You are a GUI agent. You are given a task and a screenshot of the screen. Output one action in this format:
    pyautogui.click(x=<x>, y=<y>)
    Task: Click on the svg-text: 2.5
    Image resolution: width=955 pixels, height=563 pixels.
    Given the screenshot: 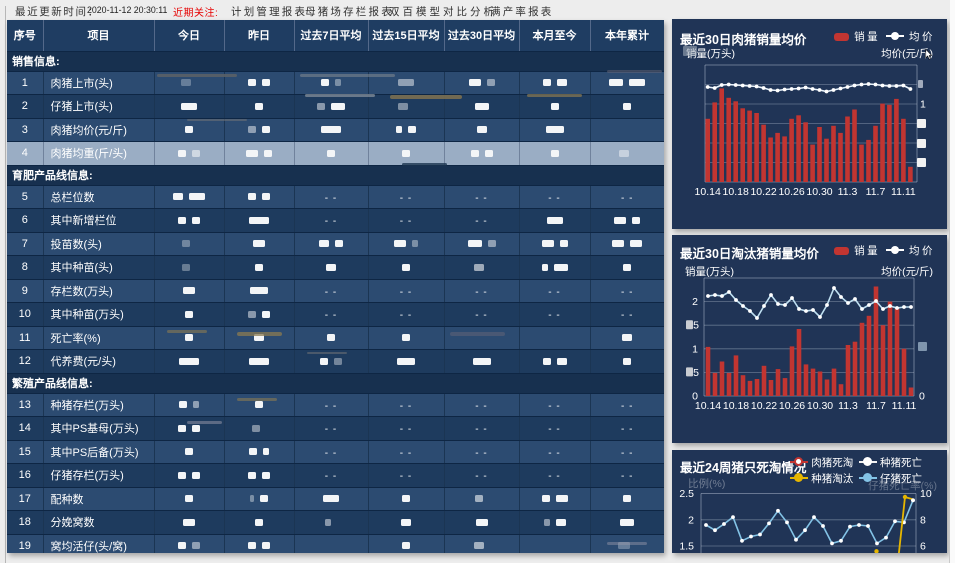 What is the action you would take?
    pyautogui.click(x=686, y=494)
    